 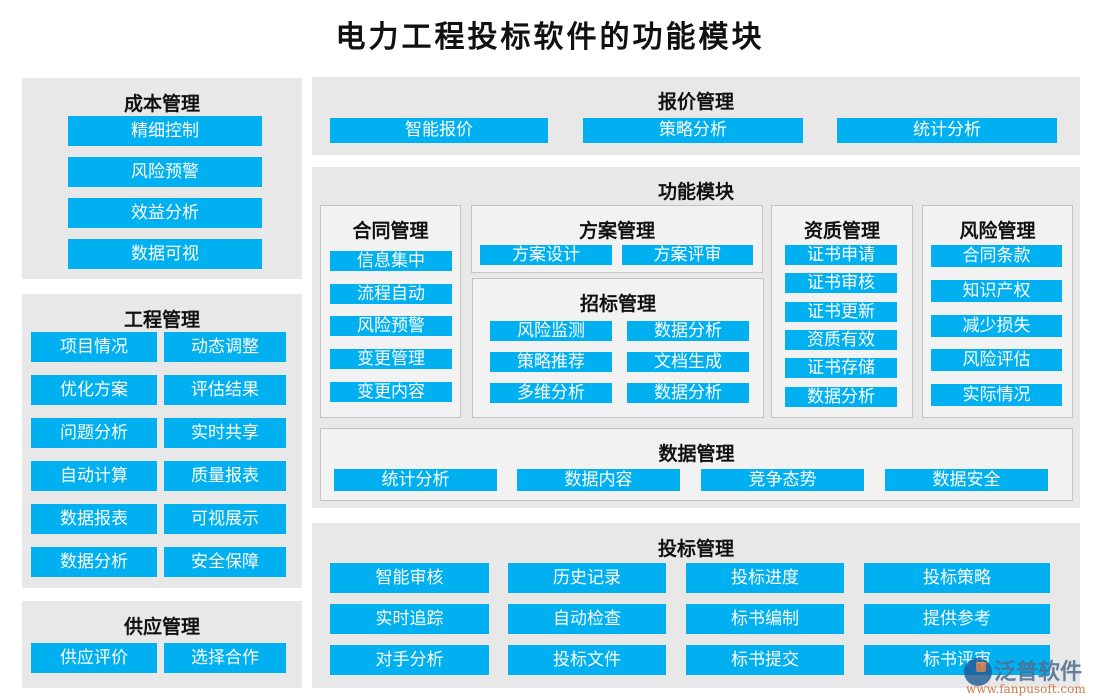 I want to click on tender-item: 文档生成, so click(x=688, y=362).